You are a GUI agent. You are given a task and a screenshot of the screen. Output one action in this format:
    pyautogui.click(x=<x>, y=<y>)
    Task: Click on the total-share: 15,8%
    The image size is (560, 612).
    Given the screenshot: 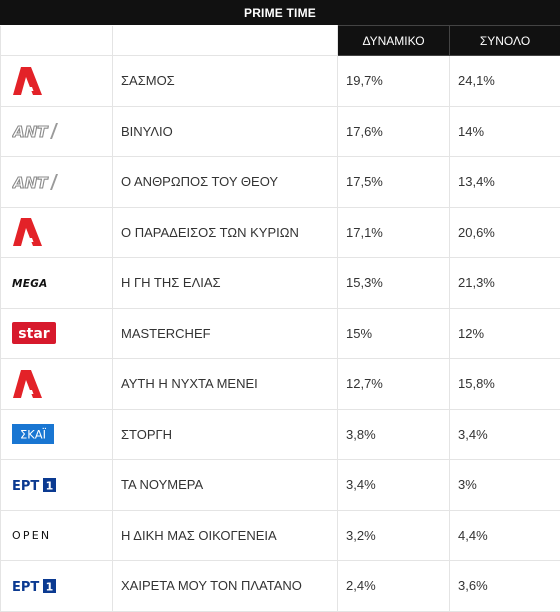 What is the action you would take?
    pyautogui.click(x=505, y=384)
    